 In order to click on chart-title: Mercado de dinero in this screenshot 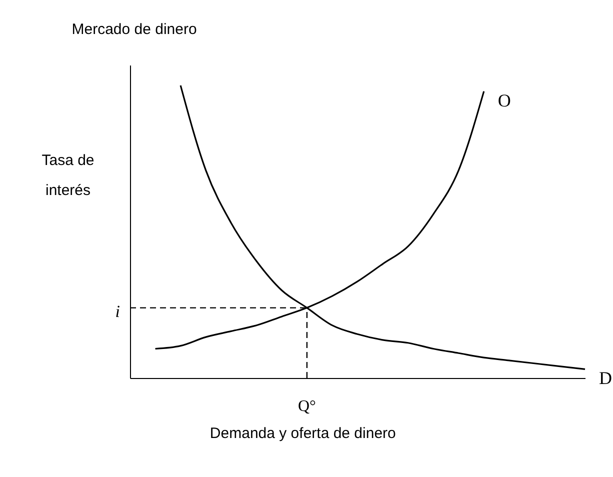, I will do `click(134, 29)`.